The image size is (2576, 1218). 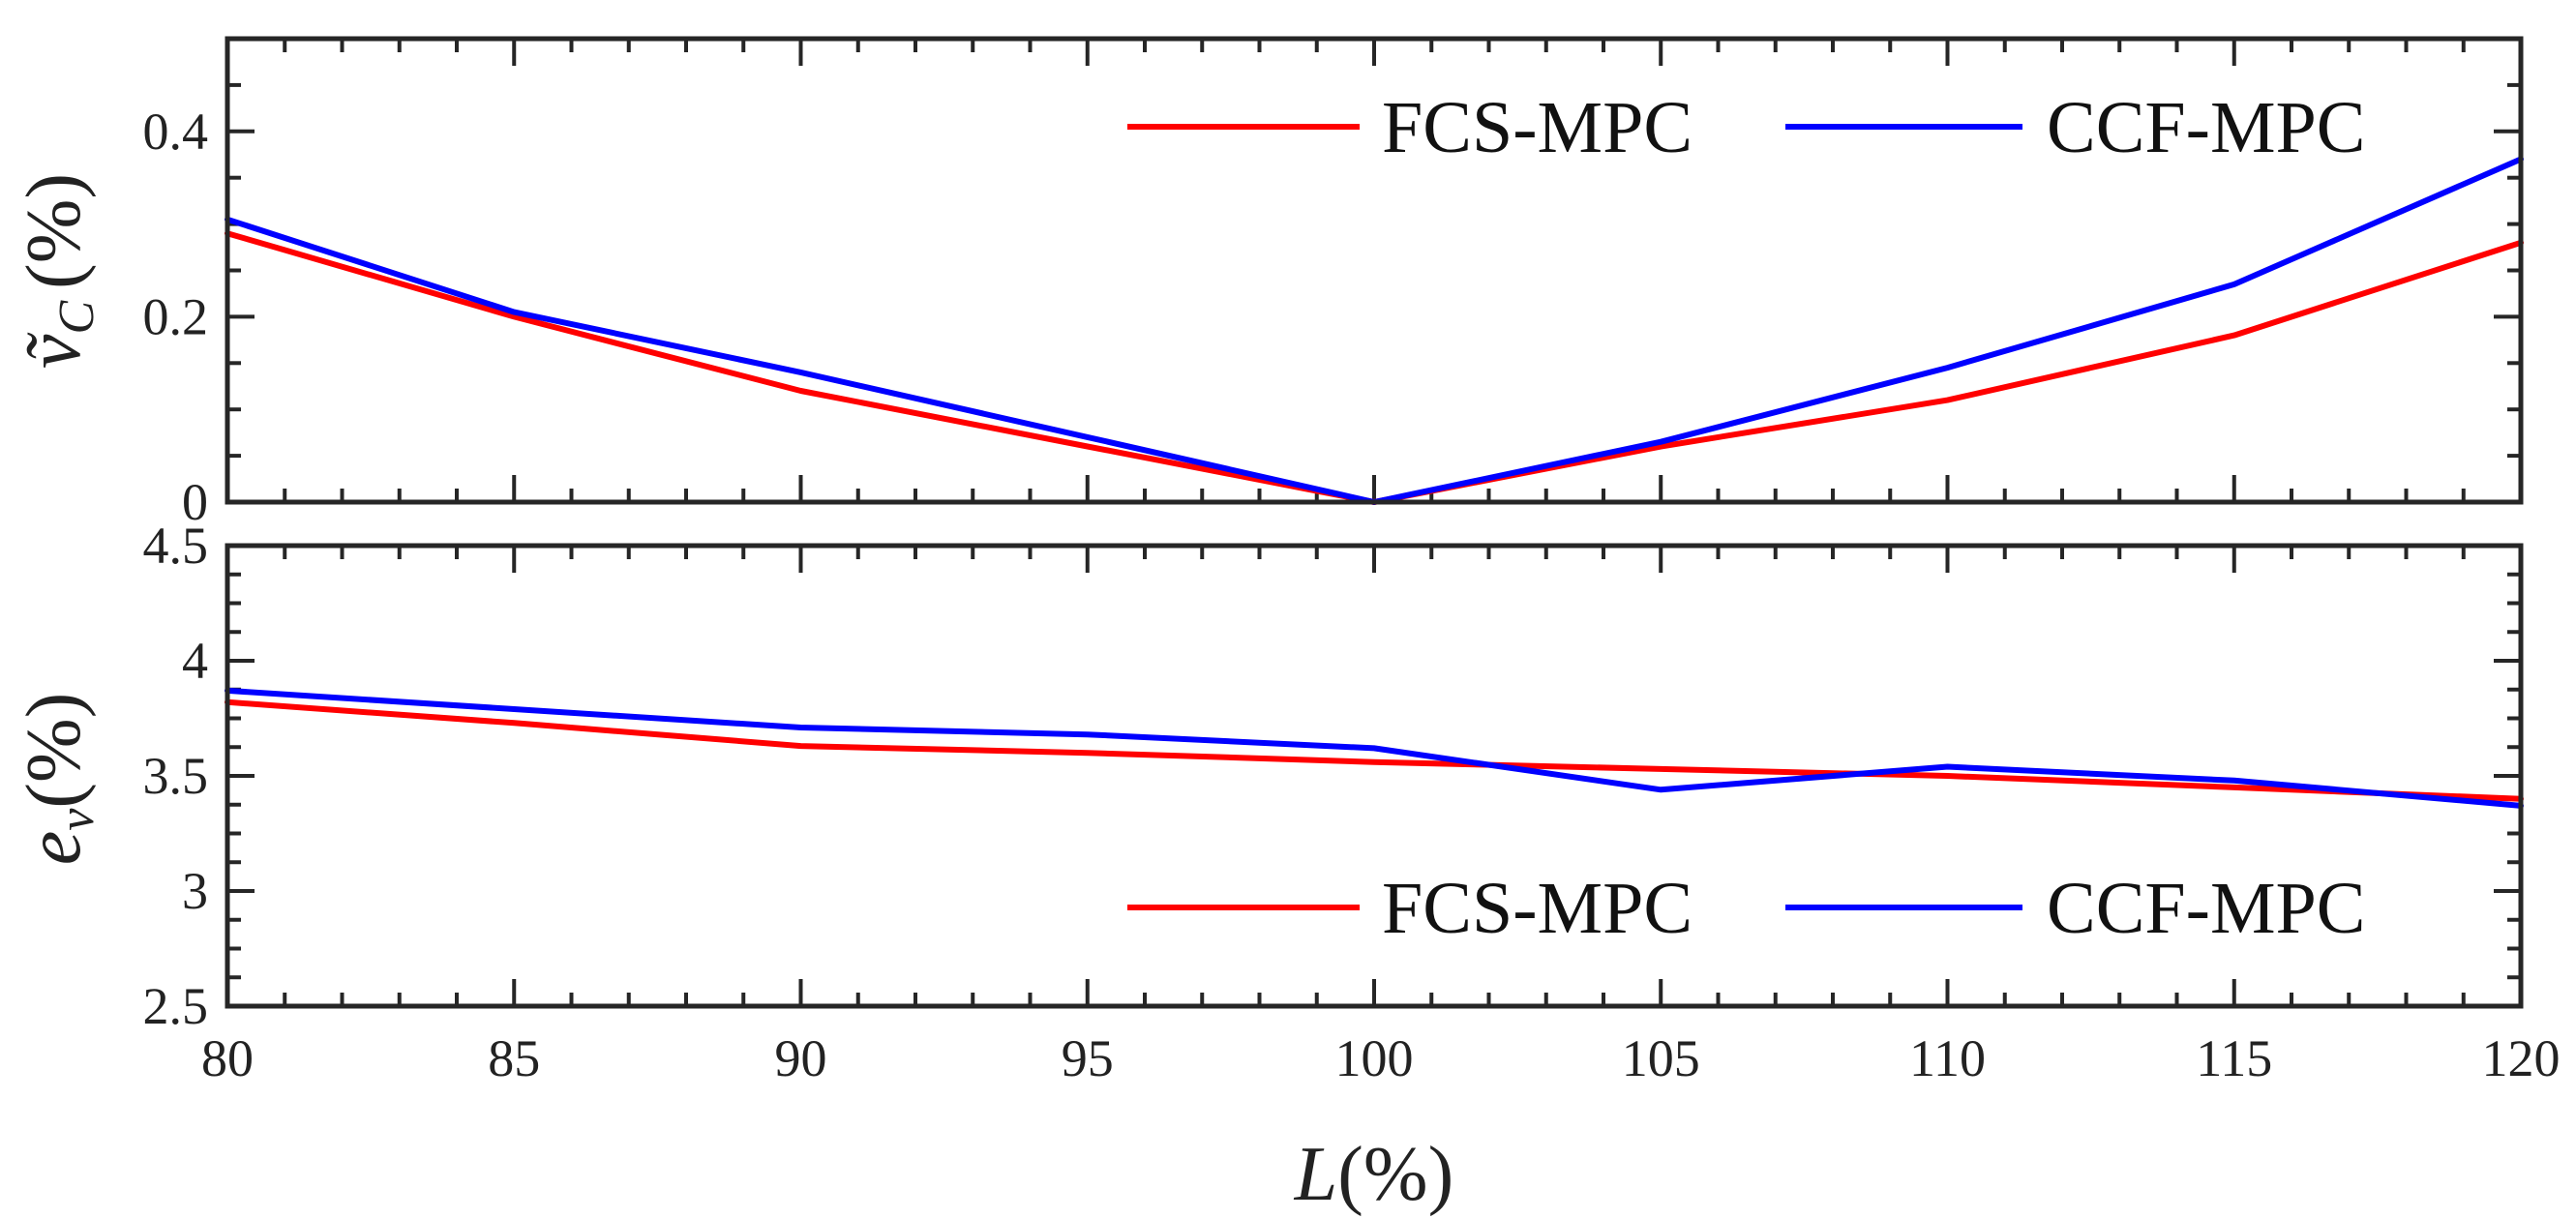 What do you see at coordinates (1746, 908) in the screenshot?
I see `bottom-legend: FCS-MPC CCF-MPC` at bounding box center [1746, 908].